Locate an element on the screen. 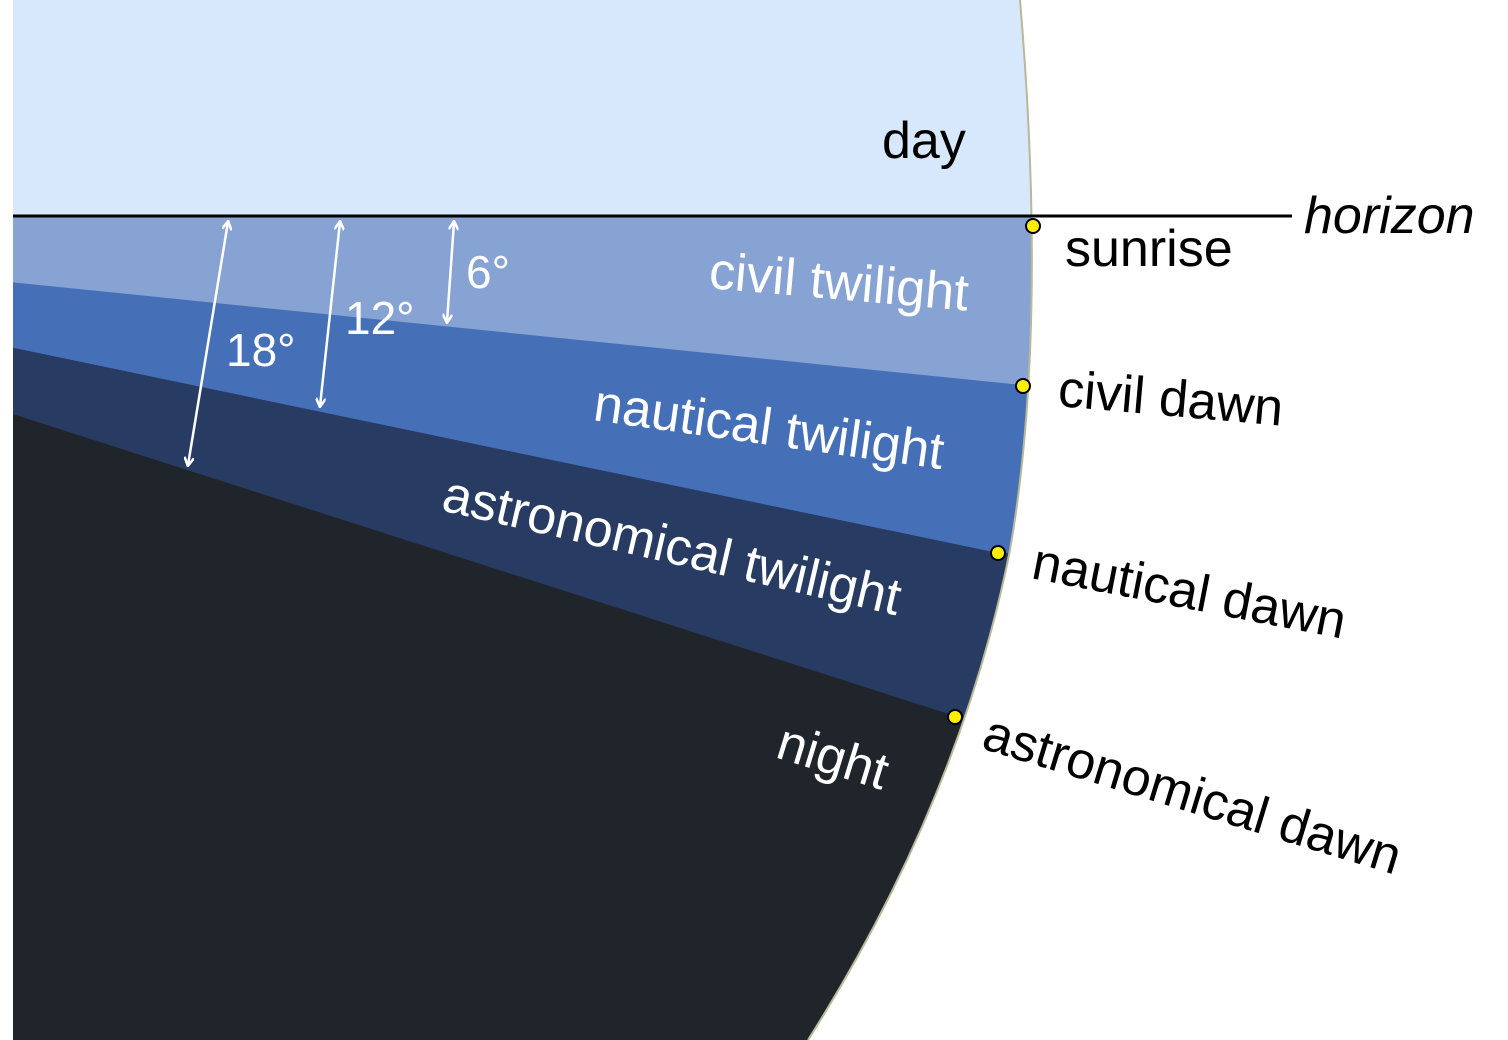 This screenshot has height=1040, width=1508. angle-label-12: 12° is located at coordinates (380, 318).